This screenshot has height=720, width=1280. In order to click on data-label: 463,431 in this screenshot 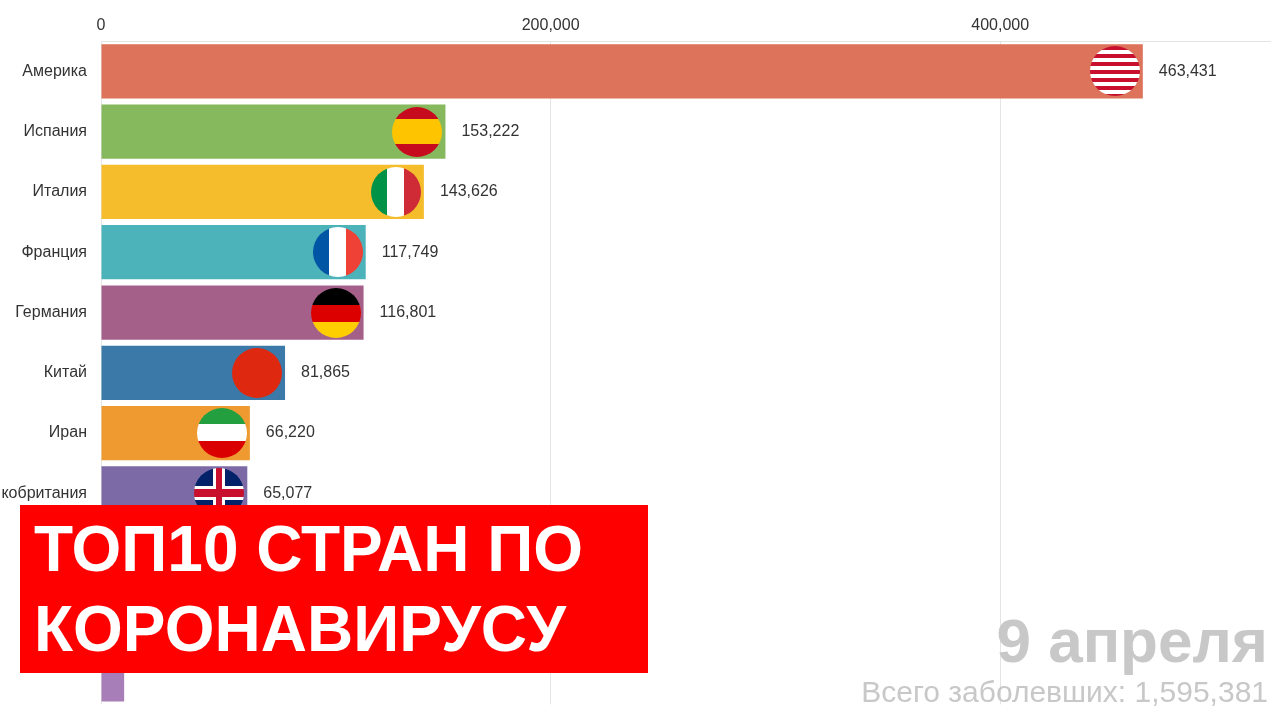, I will do `click(1187, 70)`.